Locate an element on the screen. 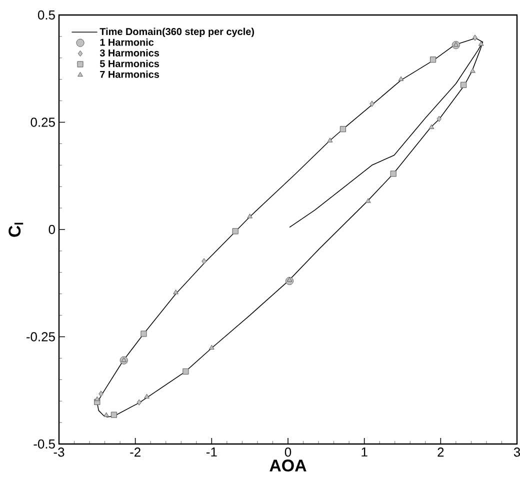 The image size is (520, 486). legend-label: 5 Harmonics is located at coordinates (130, 64).